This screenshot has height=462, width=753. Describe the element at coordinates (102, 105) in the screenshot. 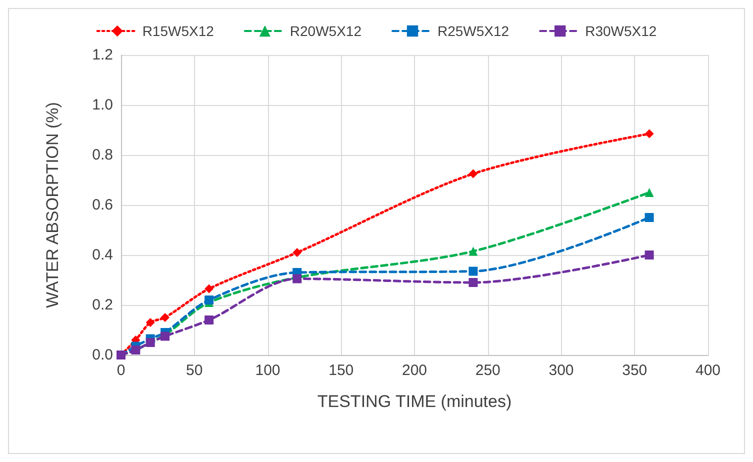

I see `y-tick-label: 1.0` at that location.